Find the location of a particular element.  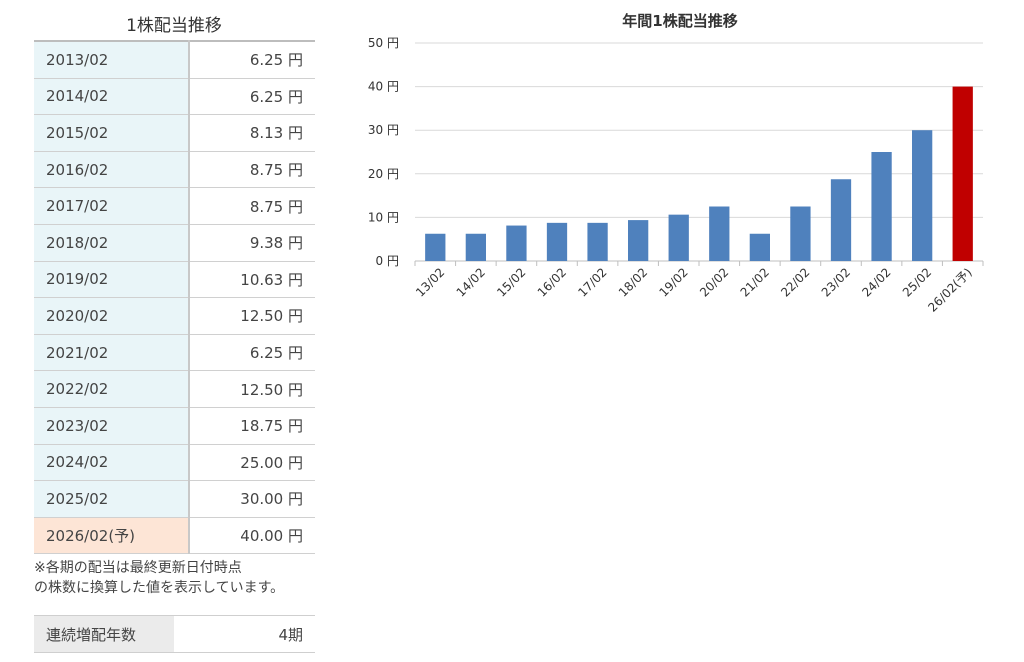

x-tick-label: 19/02 is located at coordinates (673, 282).